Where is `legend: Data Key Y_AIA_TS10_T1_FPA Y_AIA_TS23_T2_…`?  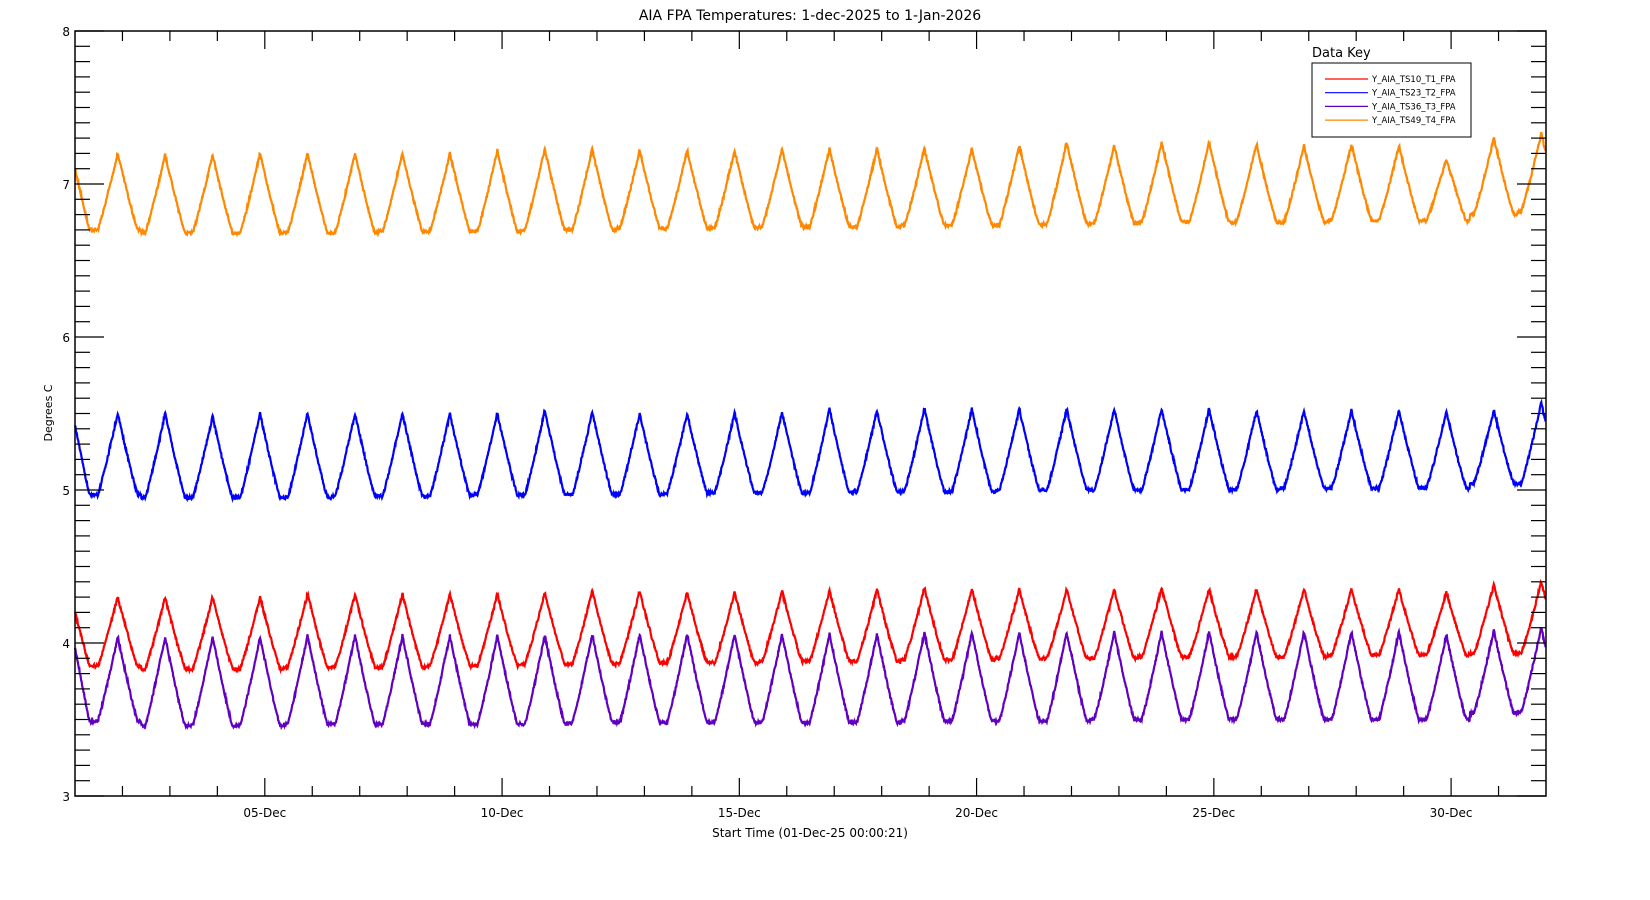 legend: Data Key Y_AIA_TS10_T1_FPA Y_AIA_TS23_T2_… is located at coordinates (1391, 92).